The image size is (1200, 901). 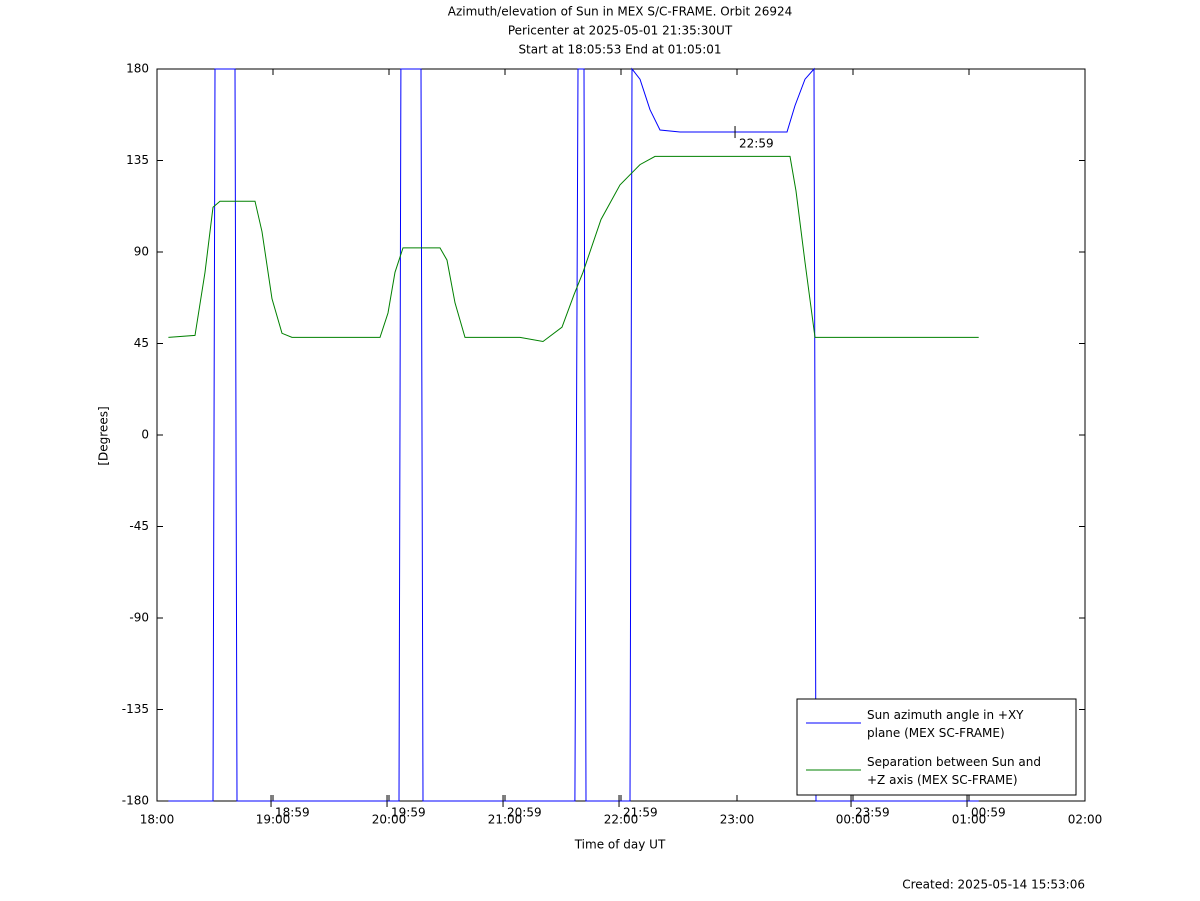 I want to click on y-tick-label: -135, so click(x=135, y=709).